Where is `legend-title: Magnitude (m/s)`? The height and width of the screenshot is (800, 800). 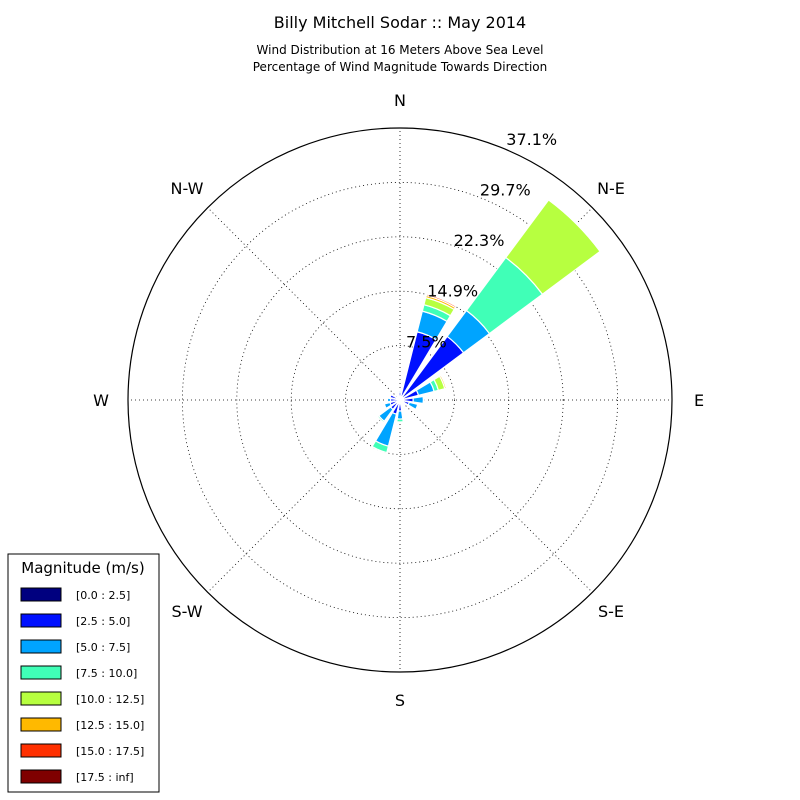 legend-title: Magnitude (m/s) is located at coordinates (82, 568).